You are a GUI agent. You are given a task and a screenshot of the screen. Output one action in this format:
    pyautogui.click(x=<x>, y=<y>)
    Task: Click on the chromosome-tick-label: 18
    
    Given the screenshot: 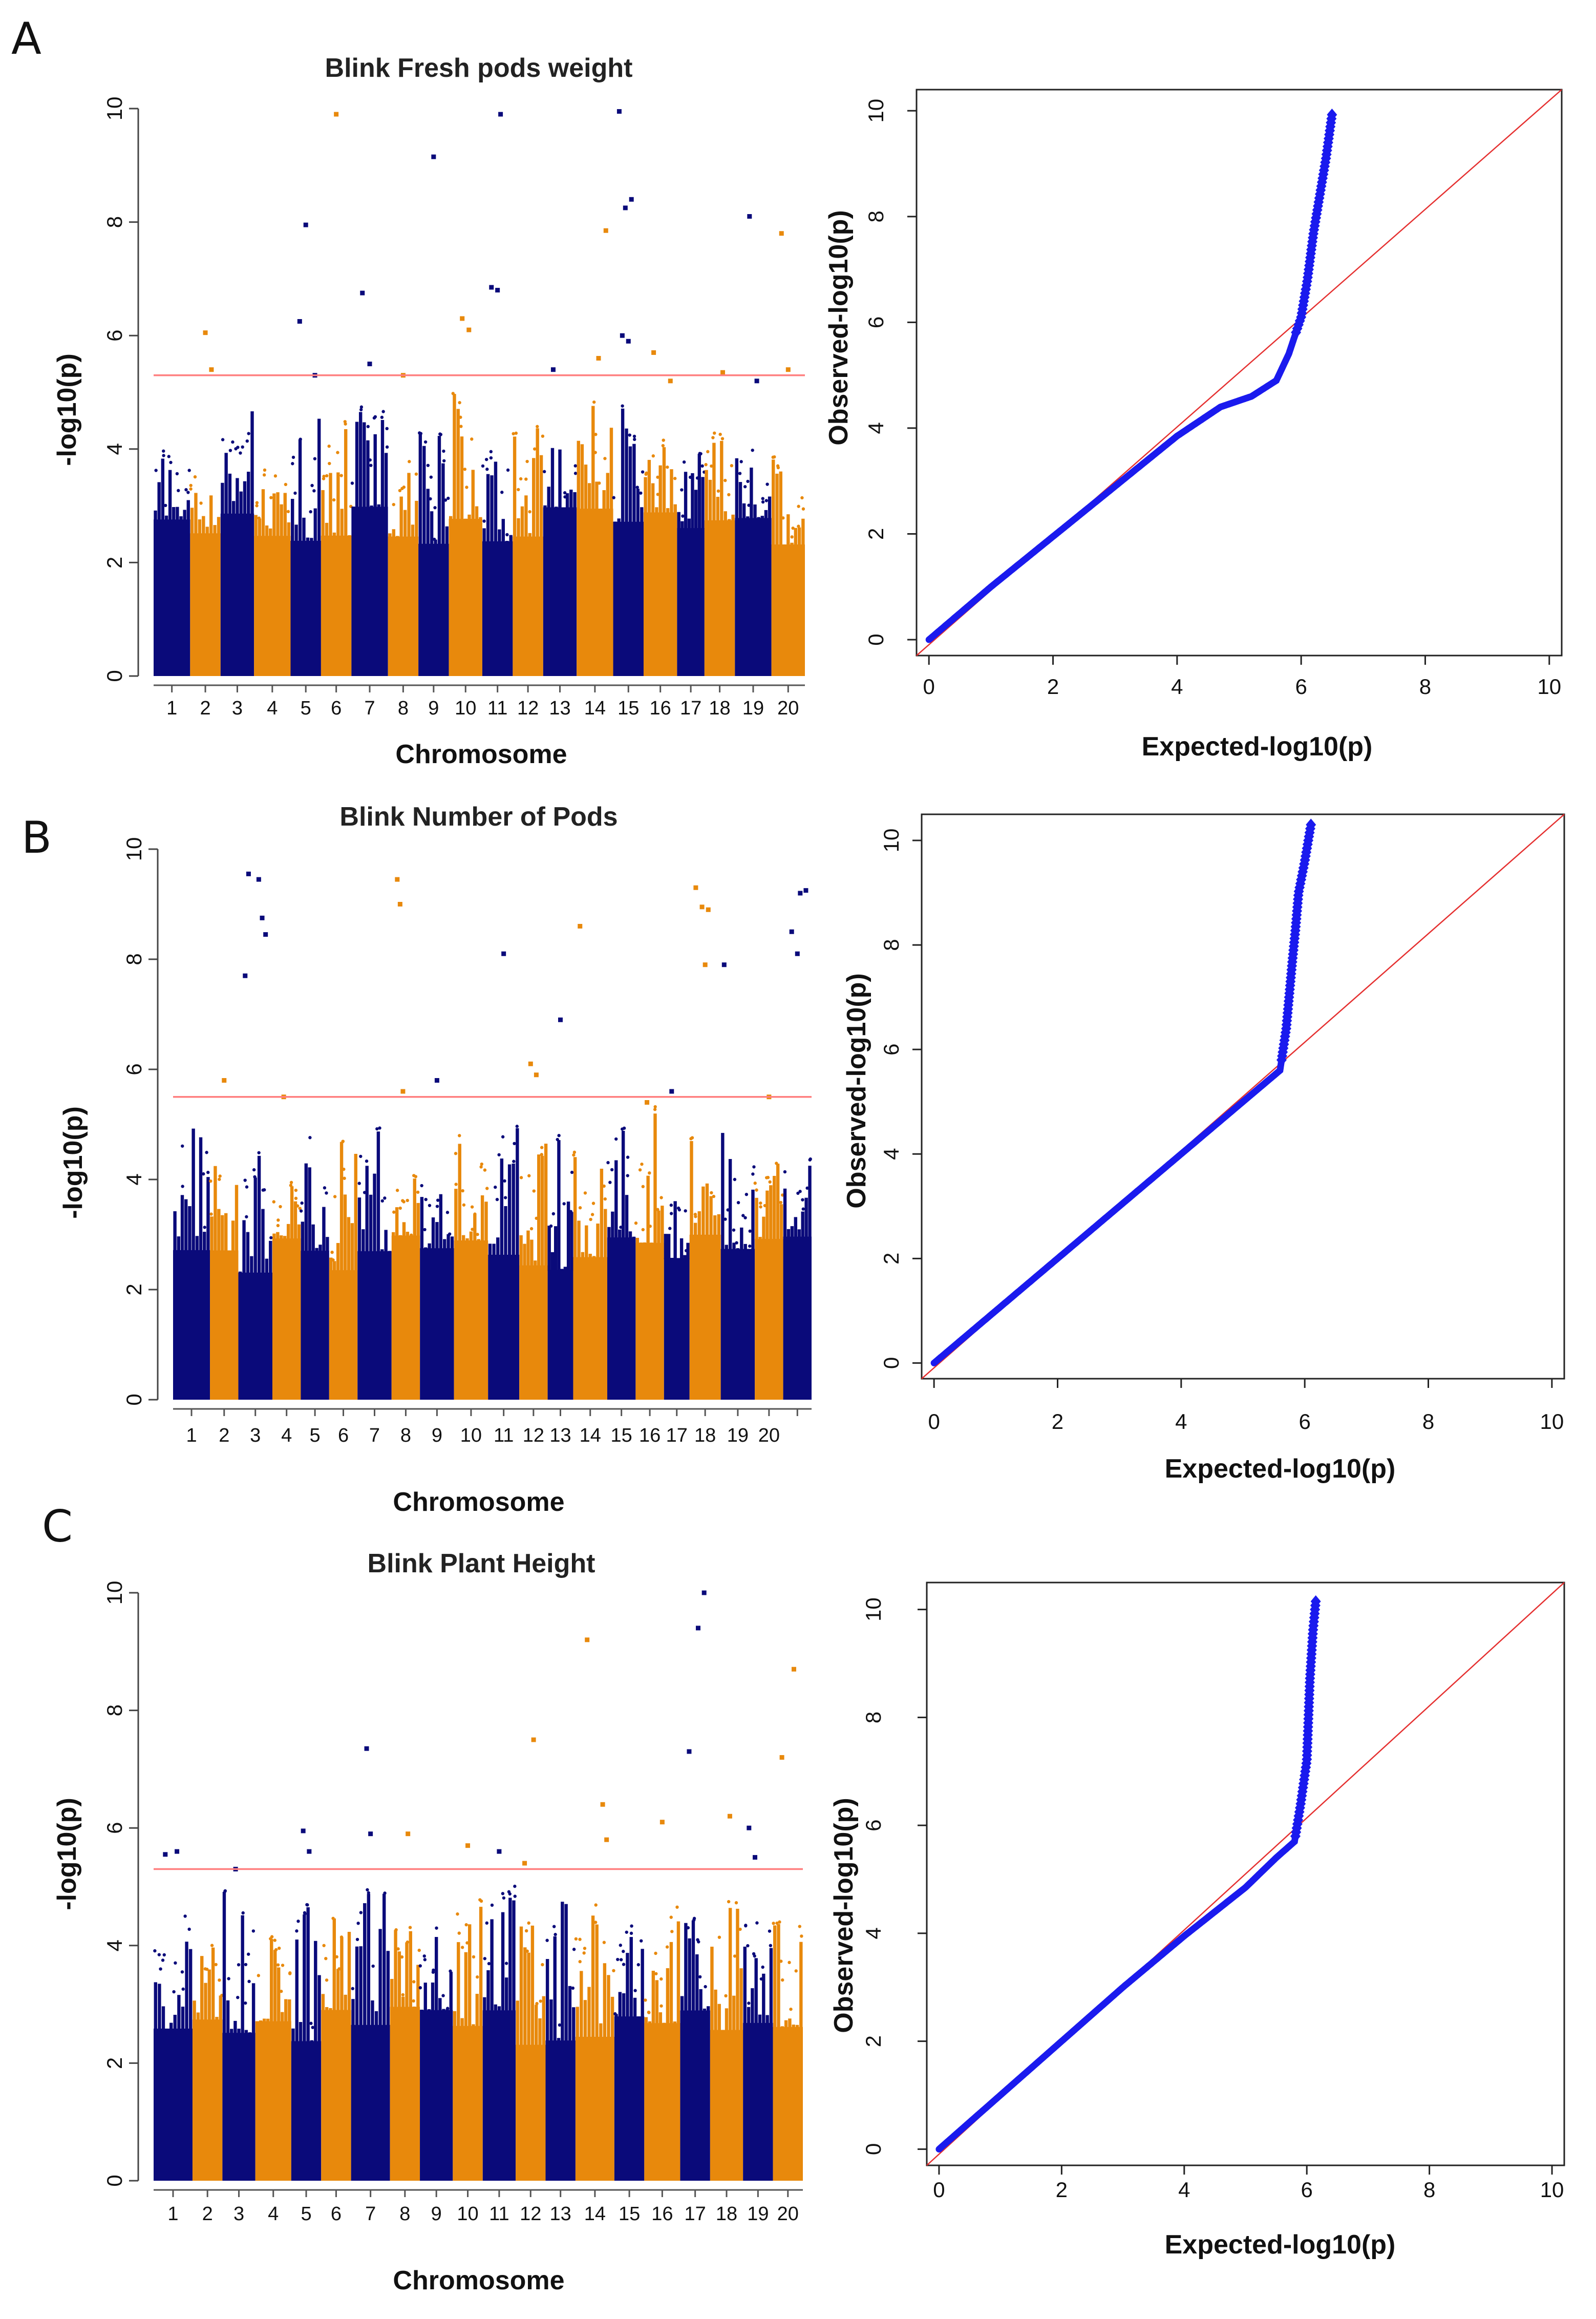 What is the action you would take?
    pyautogui.click(x=726, y=2214)
    